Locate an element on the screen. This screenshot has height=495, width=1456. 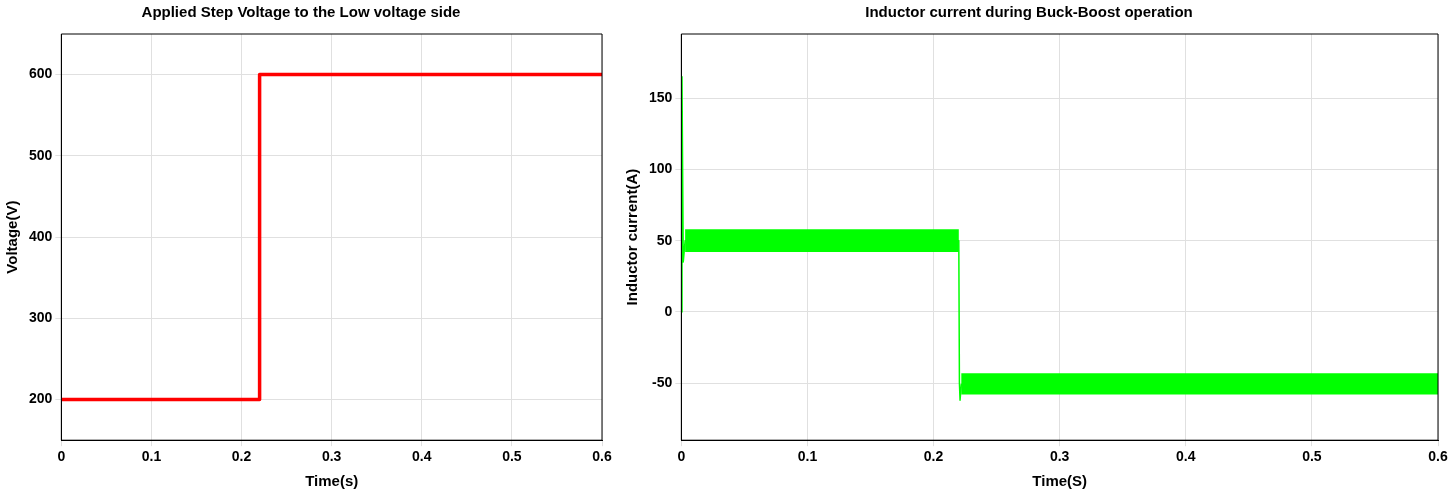
y-tick-label: 200 is located at coordinates (41, 398).